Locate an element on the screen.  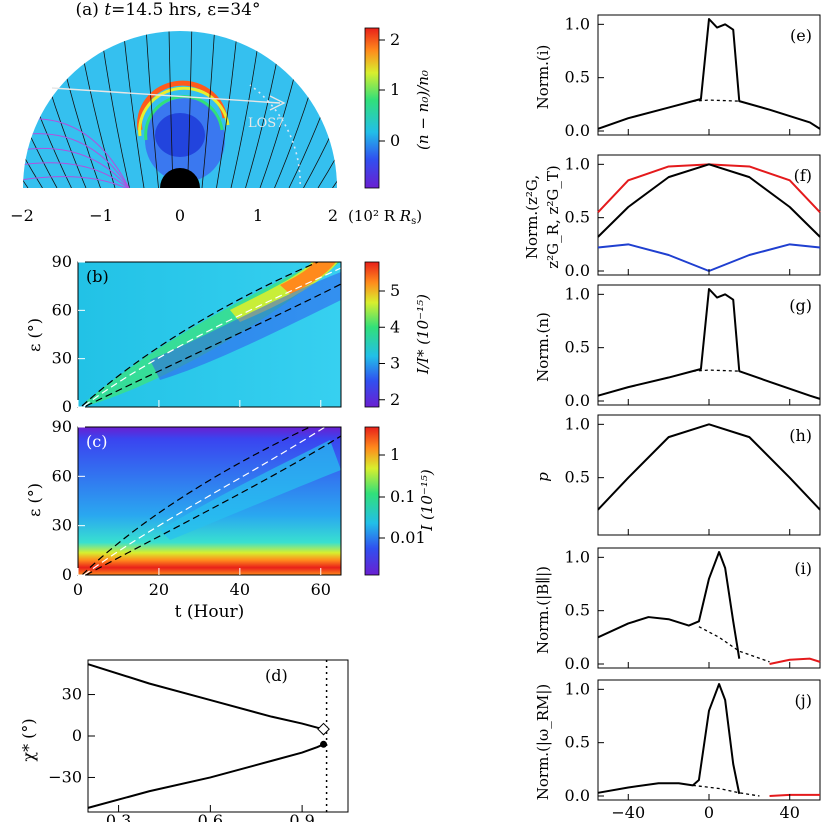
x-tick-label: 20 is located at coordinates (159, 589).